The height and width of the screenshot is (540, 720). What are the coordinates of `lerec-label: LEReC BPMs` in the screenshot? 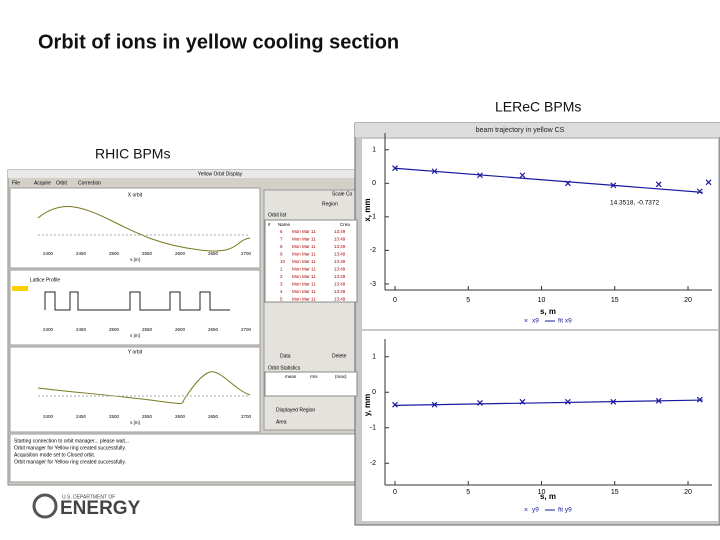 It's located at (538, 107).